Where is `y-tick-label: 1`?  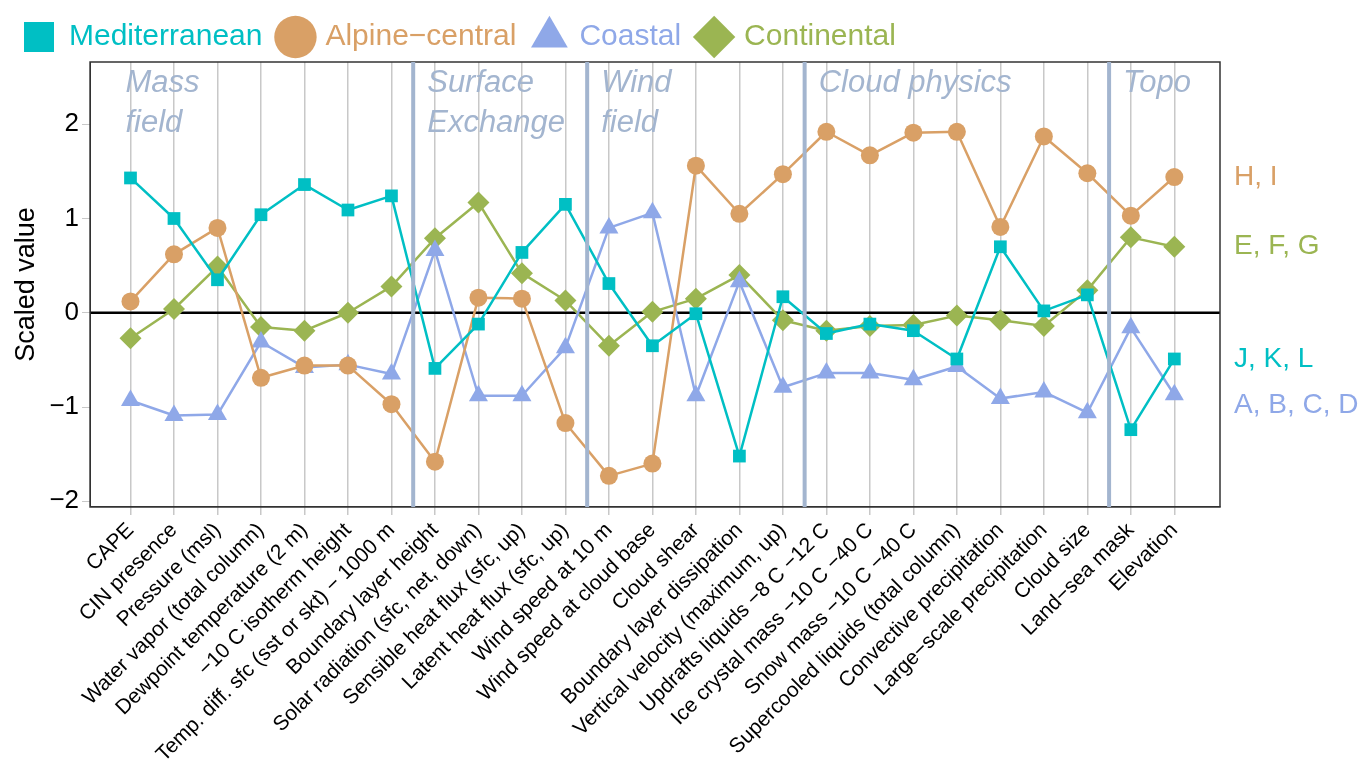
y-tick-label: 1 is located at coordinates (72, 216).